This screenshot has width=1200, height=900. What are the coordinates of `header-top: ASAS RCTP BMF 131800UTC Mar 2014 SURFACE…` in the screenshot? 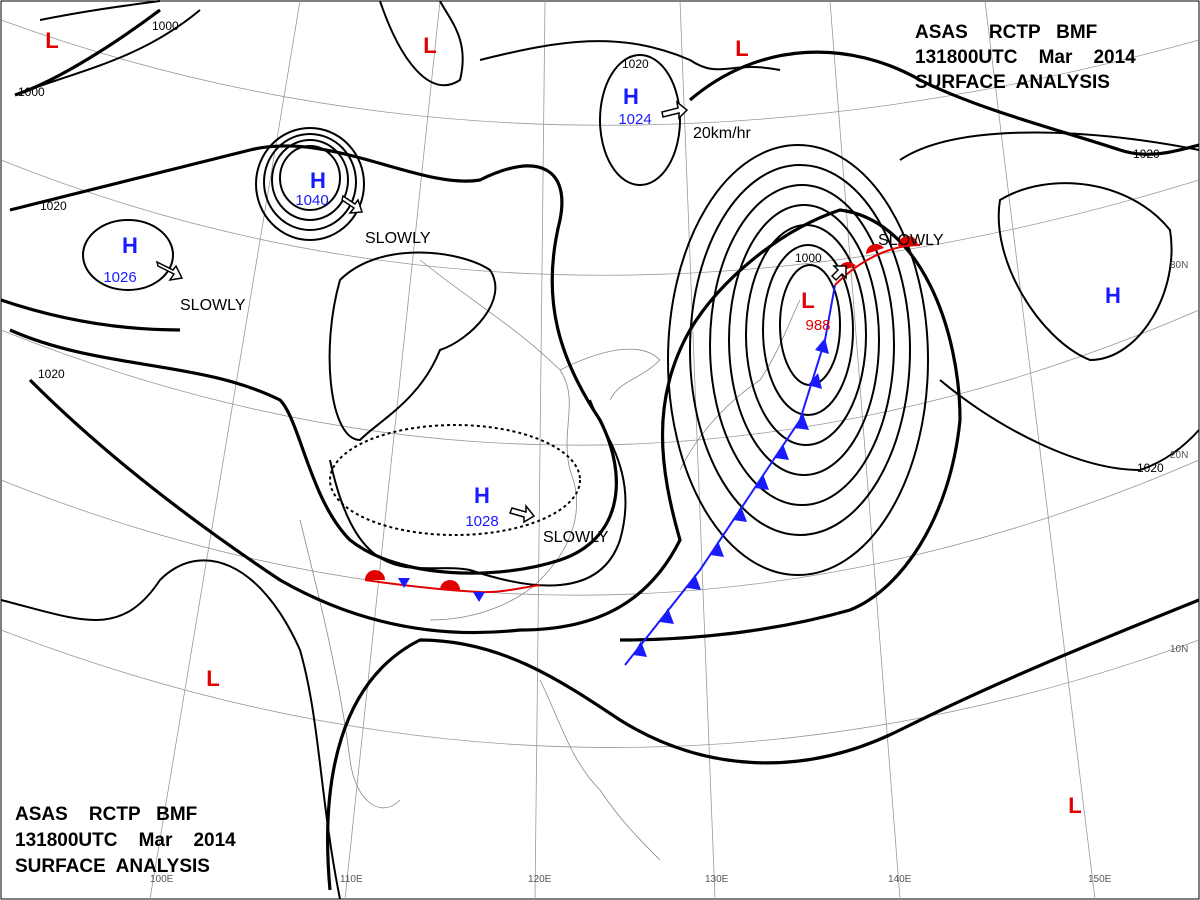 It's located at (1025, 57).